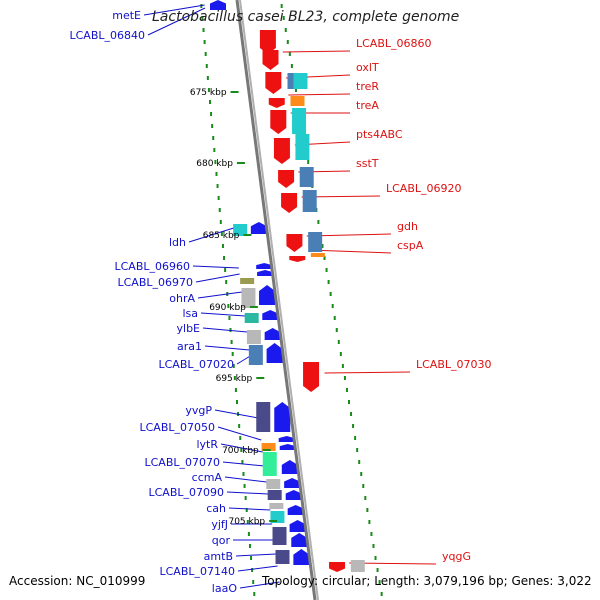 Image resolution: width=600 pixels, height=600 pixels. What do you see at coordinates (177, 427) in the screenshot?
I see `forward-gene-label: LCABL_07050` at bounding box center [177, 427].